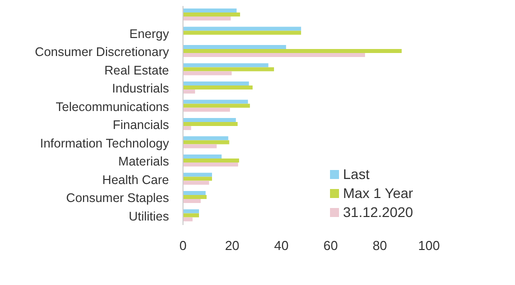  What do you see at coordinates (140, 89) in the screenshot?
I see `y-tick-label: Industrials` at bounding box center [140, 89].